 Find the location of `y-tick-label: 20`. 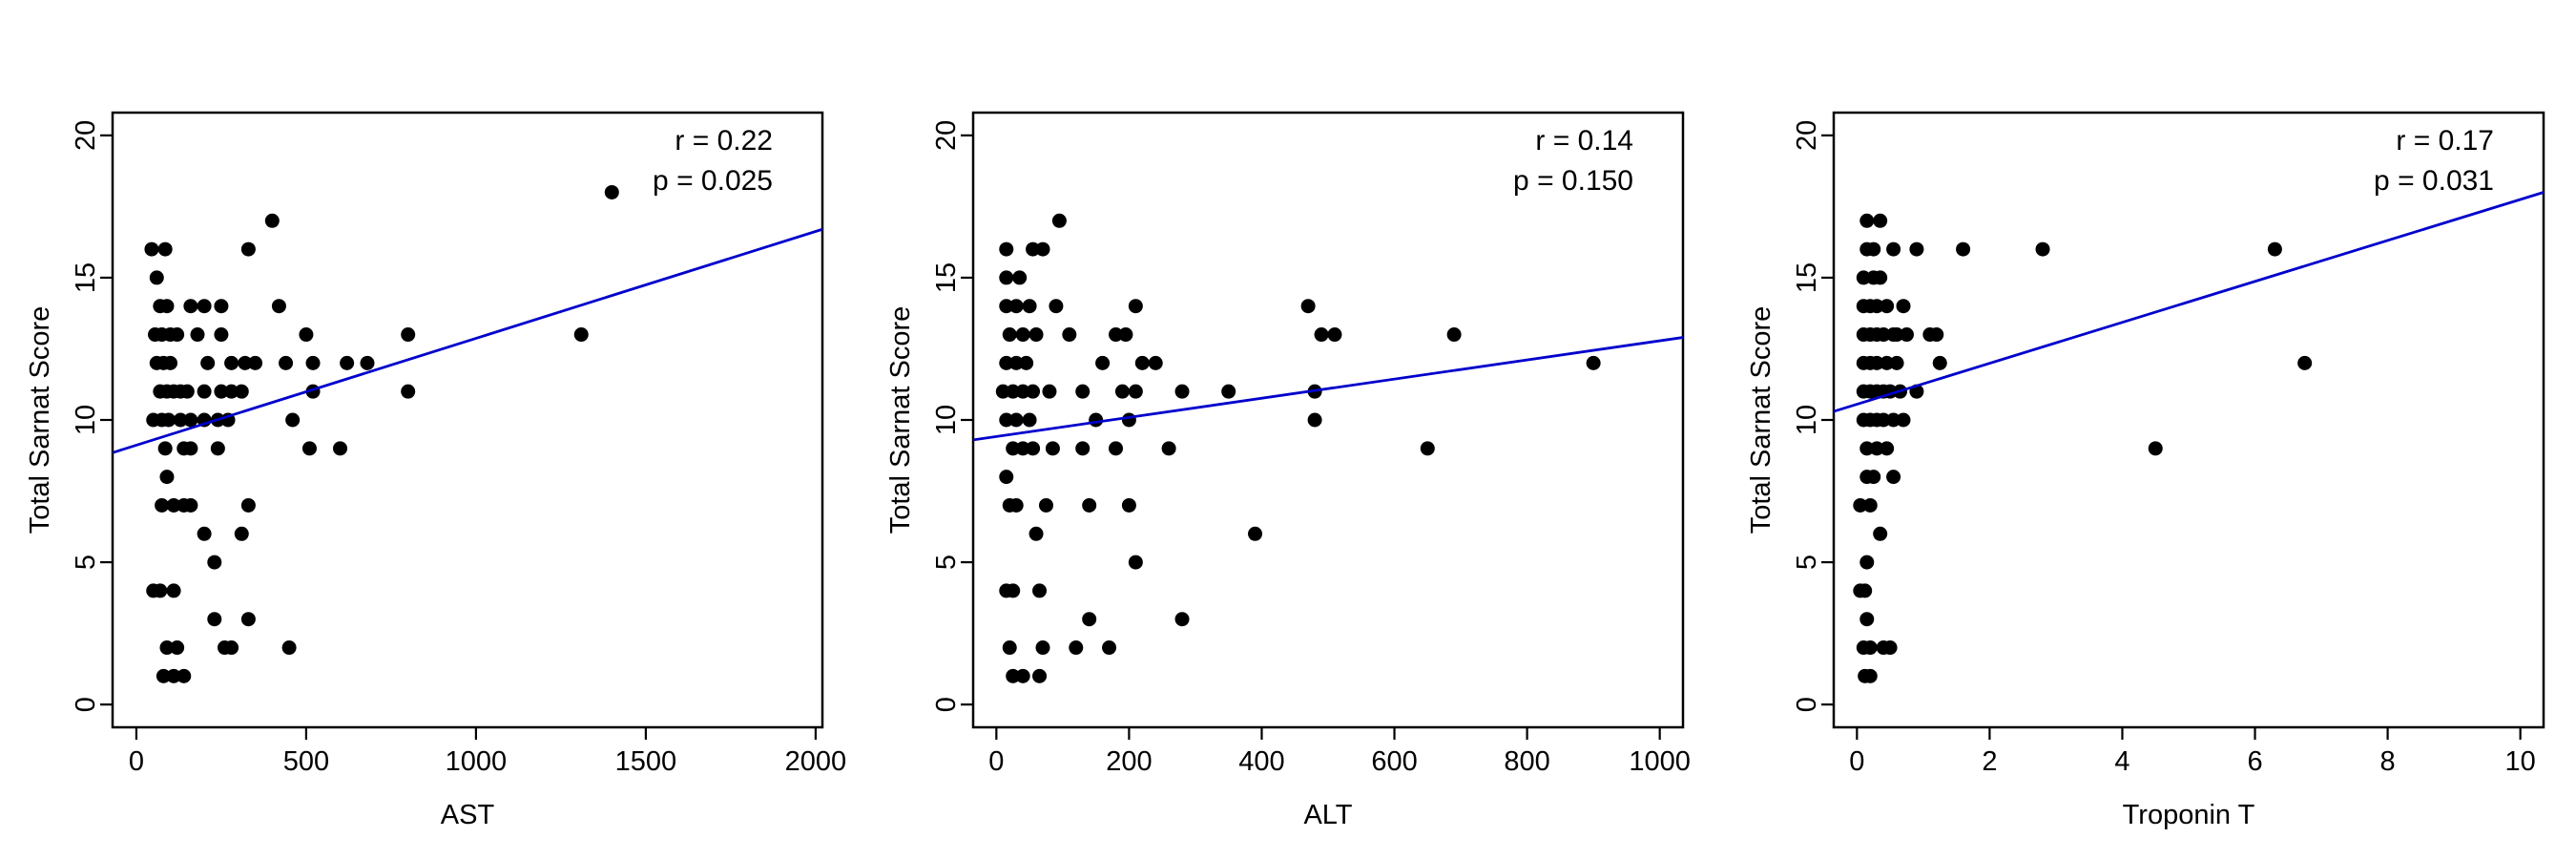

y-tick-label: 20 is located at coordinates (946, 135).